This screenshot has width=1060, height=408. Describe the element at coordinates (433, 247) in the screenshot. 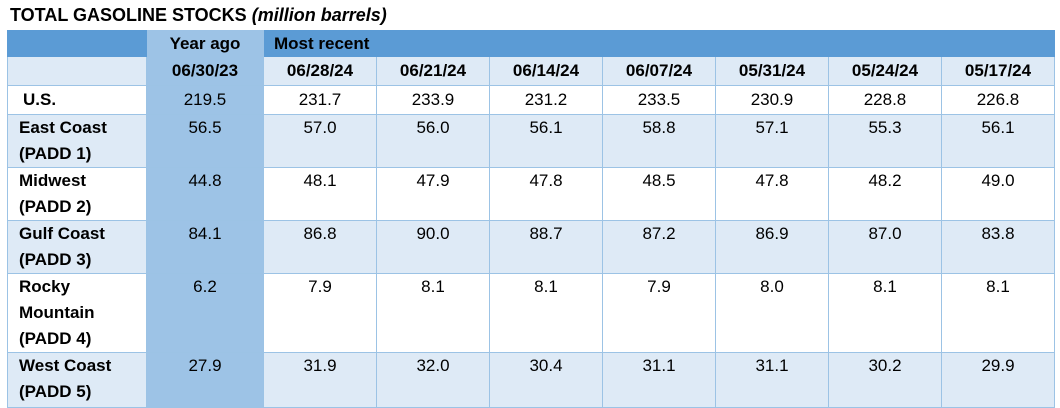

I see `value-cell: 90.0` at that location.